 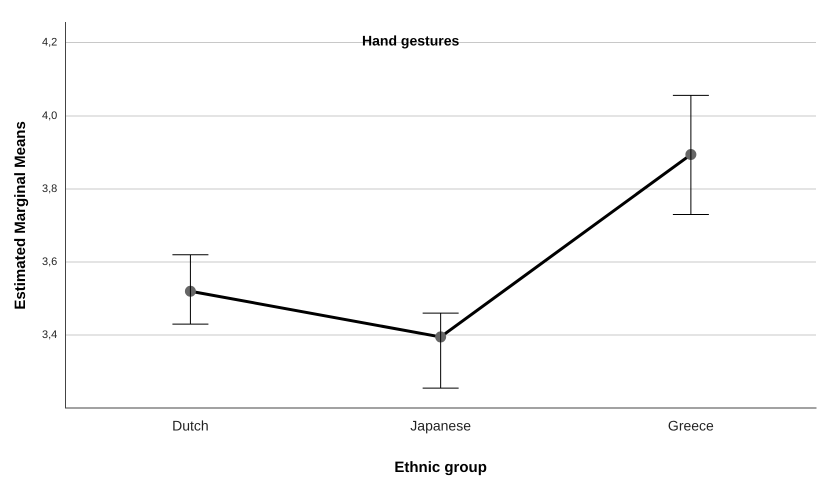 What do you see at coordinates (21, 215) in the screenshot?
I see `y-axis-title: Estimated Marginal Means` at bounding box center [21, 215].